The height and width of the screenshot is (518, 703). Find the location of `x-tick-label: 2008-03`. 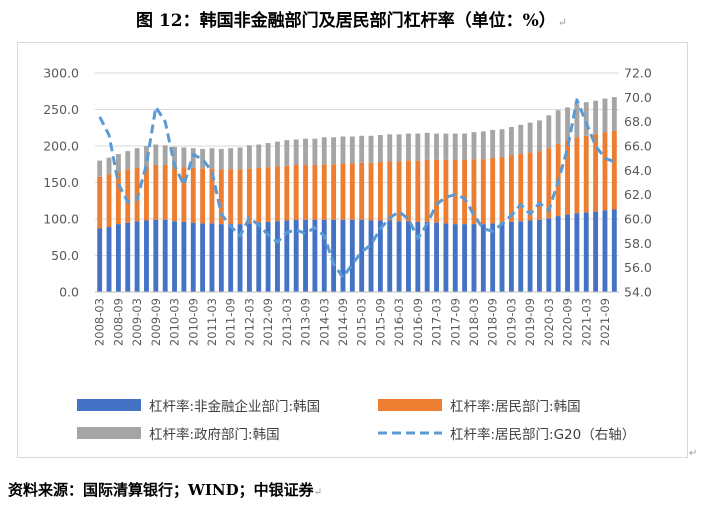

x-tick-label: 2008-03 is located at coordinates (100, 322).